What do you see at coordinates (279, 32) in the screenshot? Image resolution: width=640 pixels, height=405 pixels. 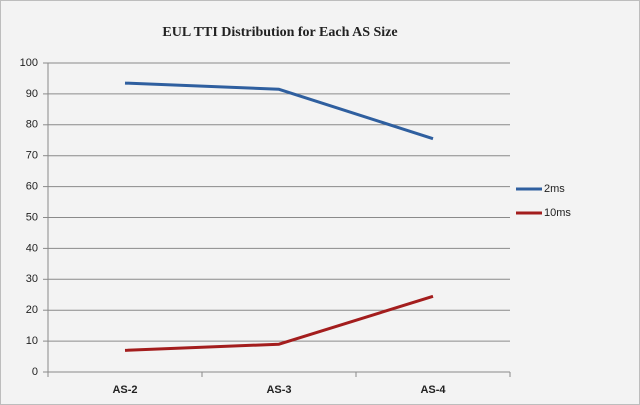 I see `chart-title: EUL TTI Distribution for Each AS Size` at bounding box center [279, 32].